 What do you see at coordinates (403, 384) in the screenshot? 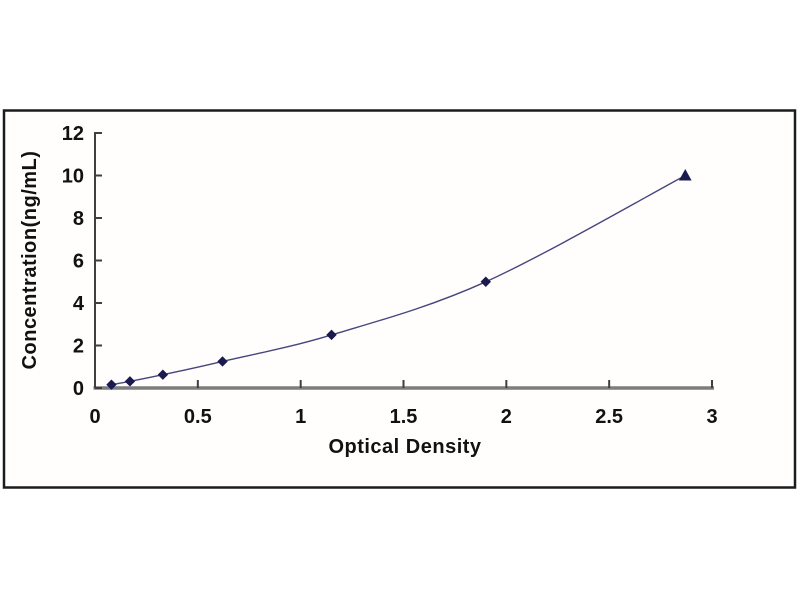
I see `x-axis-ticks` at bounding box center [403, 384].